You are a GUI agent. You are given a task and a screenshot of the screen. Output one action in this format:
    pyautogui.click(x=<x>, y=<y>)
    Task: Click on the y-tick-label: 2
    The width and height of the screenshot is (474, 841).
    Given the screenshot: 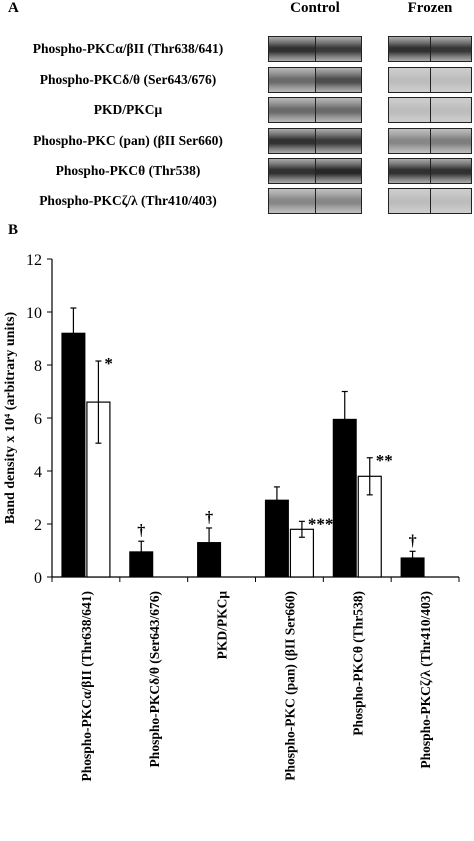 What is the action you would take?
    pyautogui.click(x=38, y=525)
    